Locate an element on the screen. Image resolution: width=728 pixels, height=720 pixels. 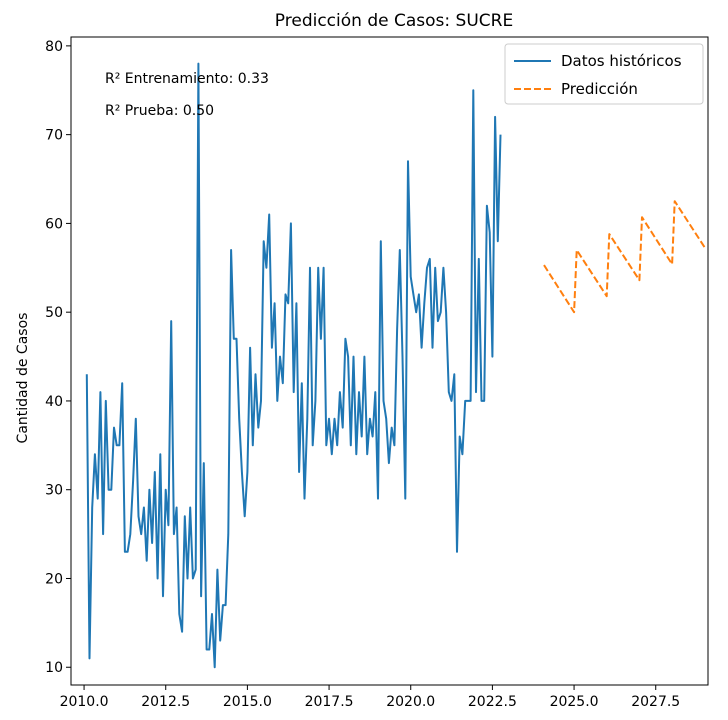
y-tick-label: 40 is located at coordinates (54, 402).